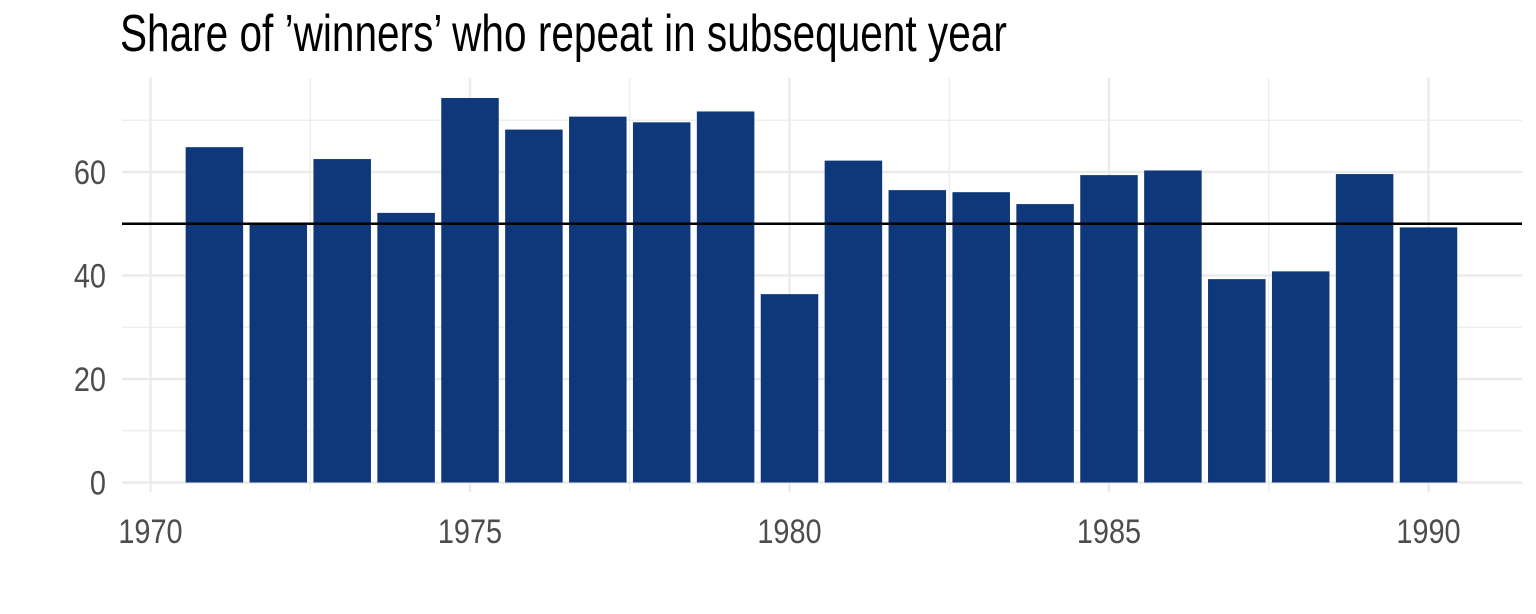 This screenshot has height=614, width=1536. I want to click on x-tick-label: 1990, so click(1428, 531).